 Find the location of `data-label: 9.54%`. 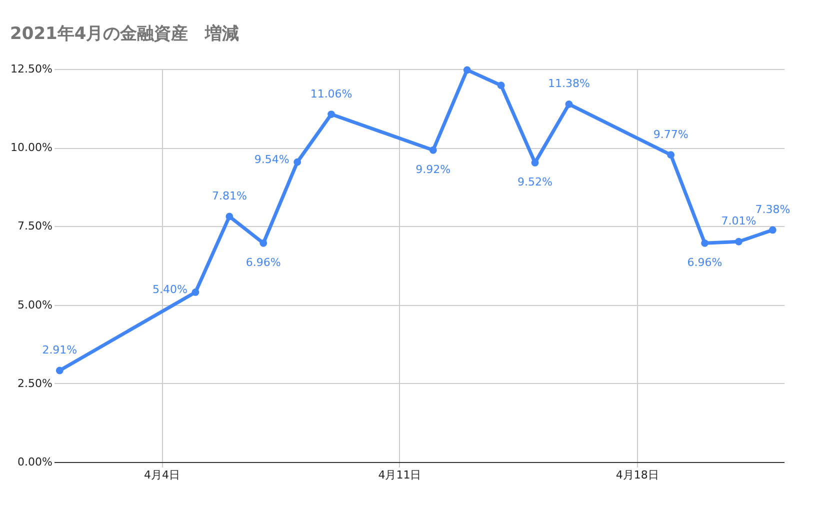

data-label: 9.54% is located at coordinates (272, 159).